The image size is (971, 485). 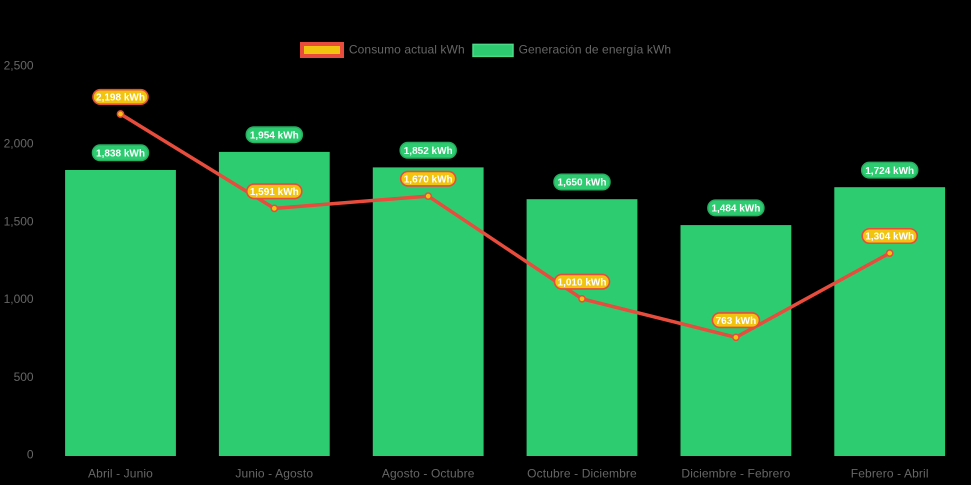 What do you see at coordinates (889, 237) in the screenshot?
I see `svg-text: 1,304 kWh` at bounding box center [889, 237].